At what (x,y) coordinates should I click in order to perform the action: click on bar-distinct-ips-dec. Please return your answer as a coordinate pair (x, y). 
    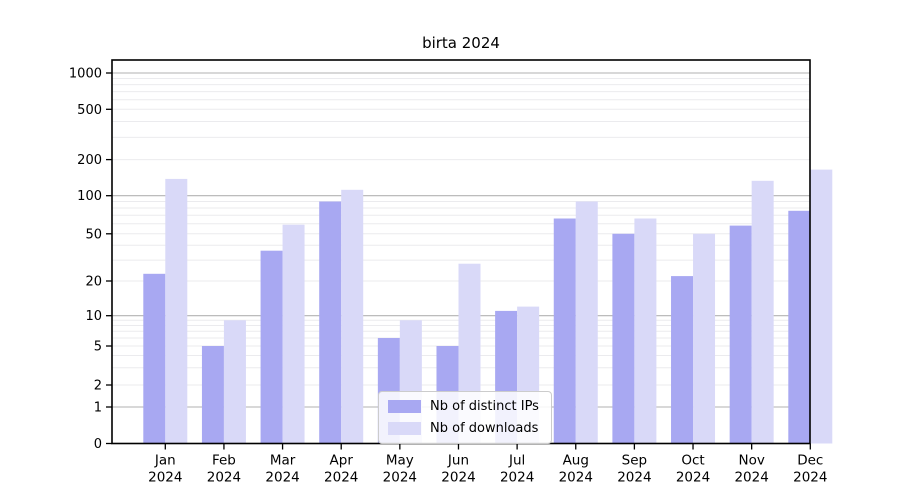
    Looking at the image, I should click on (799, 327).